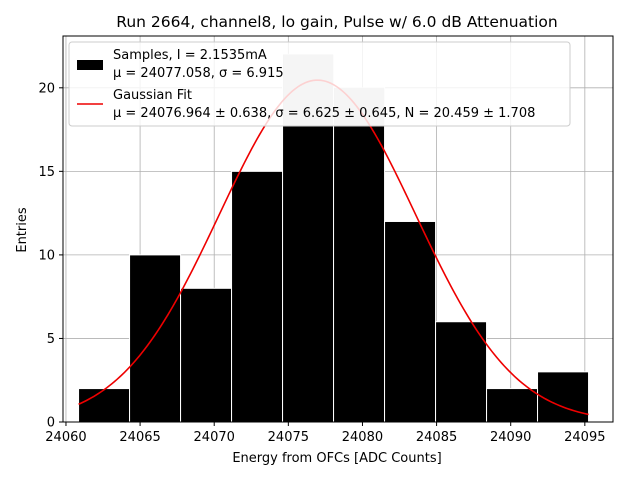  I want to click on y-tick-label: 5, so click(51, 339).